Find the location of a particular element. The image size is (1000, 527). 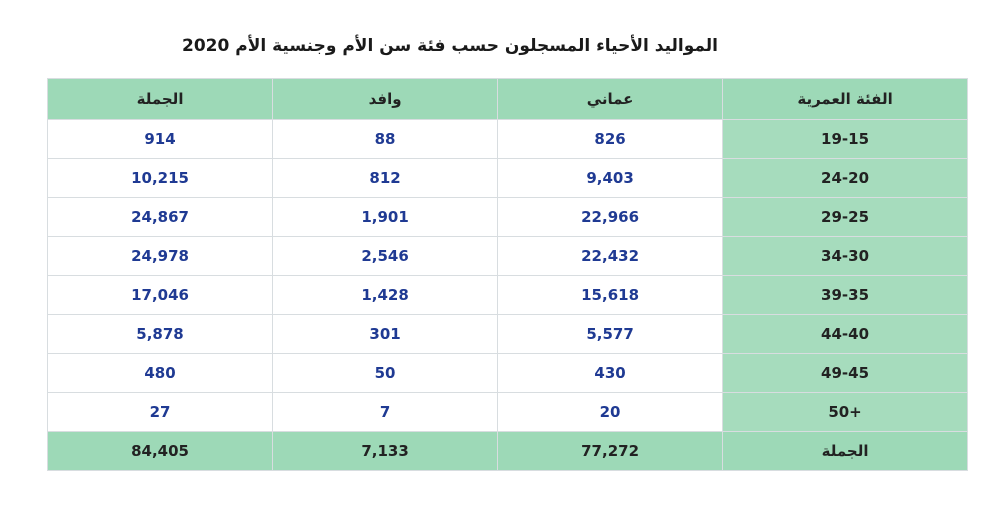

cell: 430 is located at coordinates (610, 373).